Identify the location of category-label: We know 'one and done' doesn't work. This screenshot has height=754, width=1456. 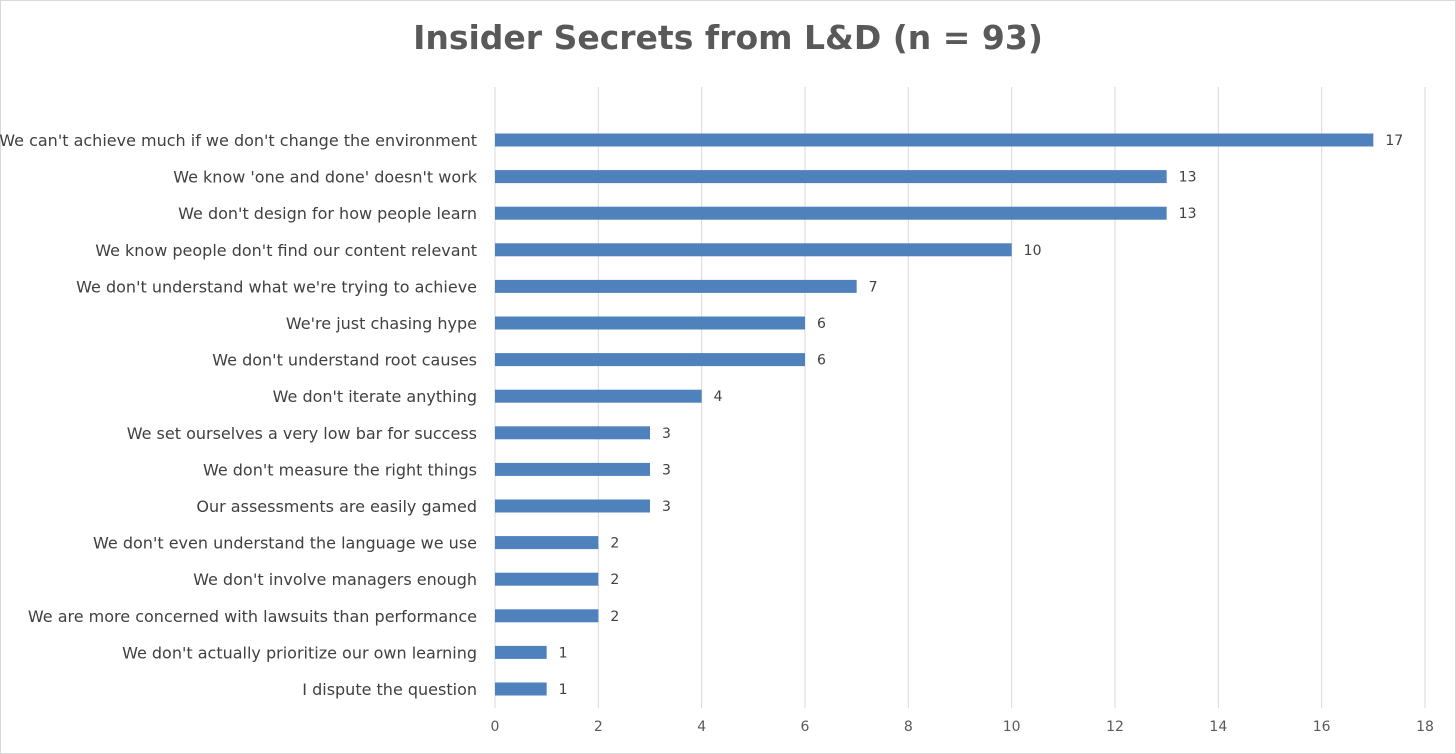
(325, 177).